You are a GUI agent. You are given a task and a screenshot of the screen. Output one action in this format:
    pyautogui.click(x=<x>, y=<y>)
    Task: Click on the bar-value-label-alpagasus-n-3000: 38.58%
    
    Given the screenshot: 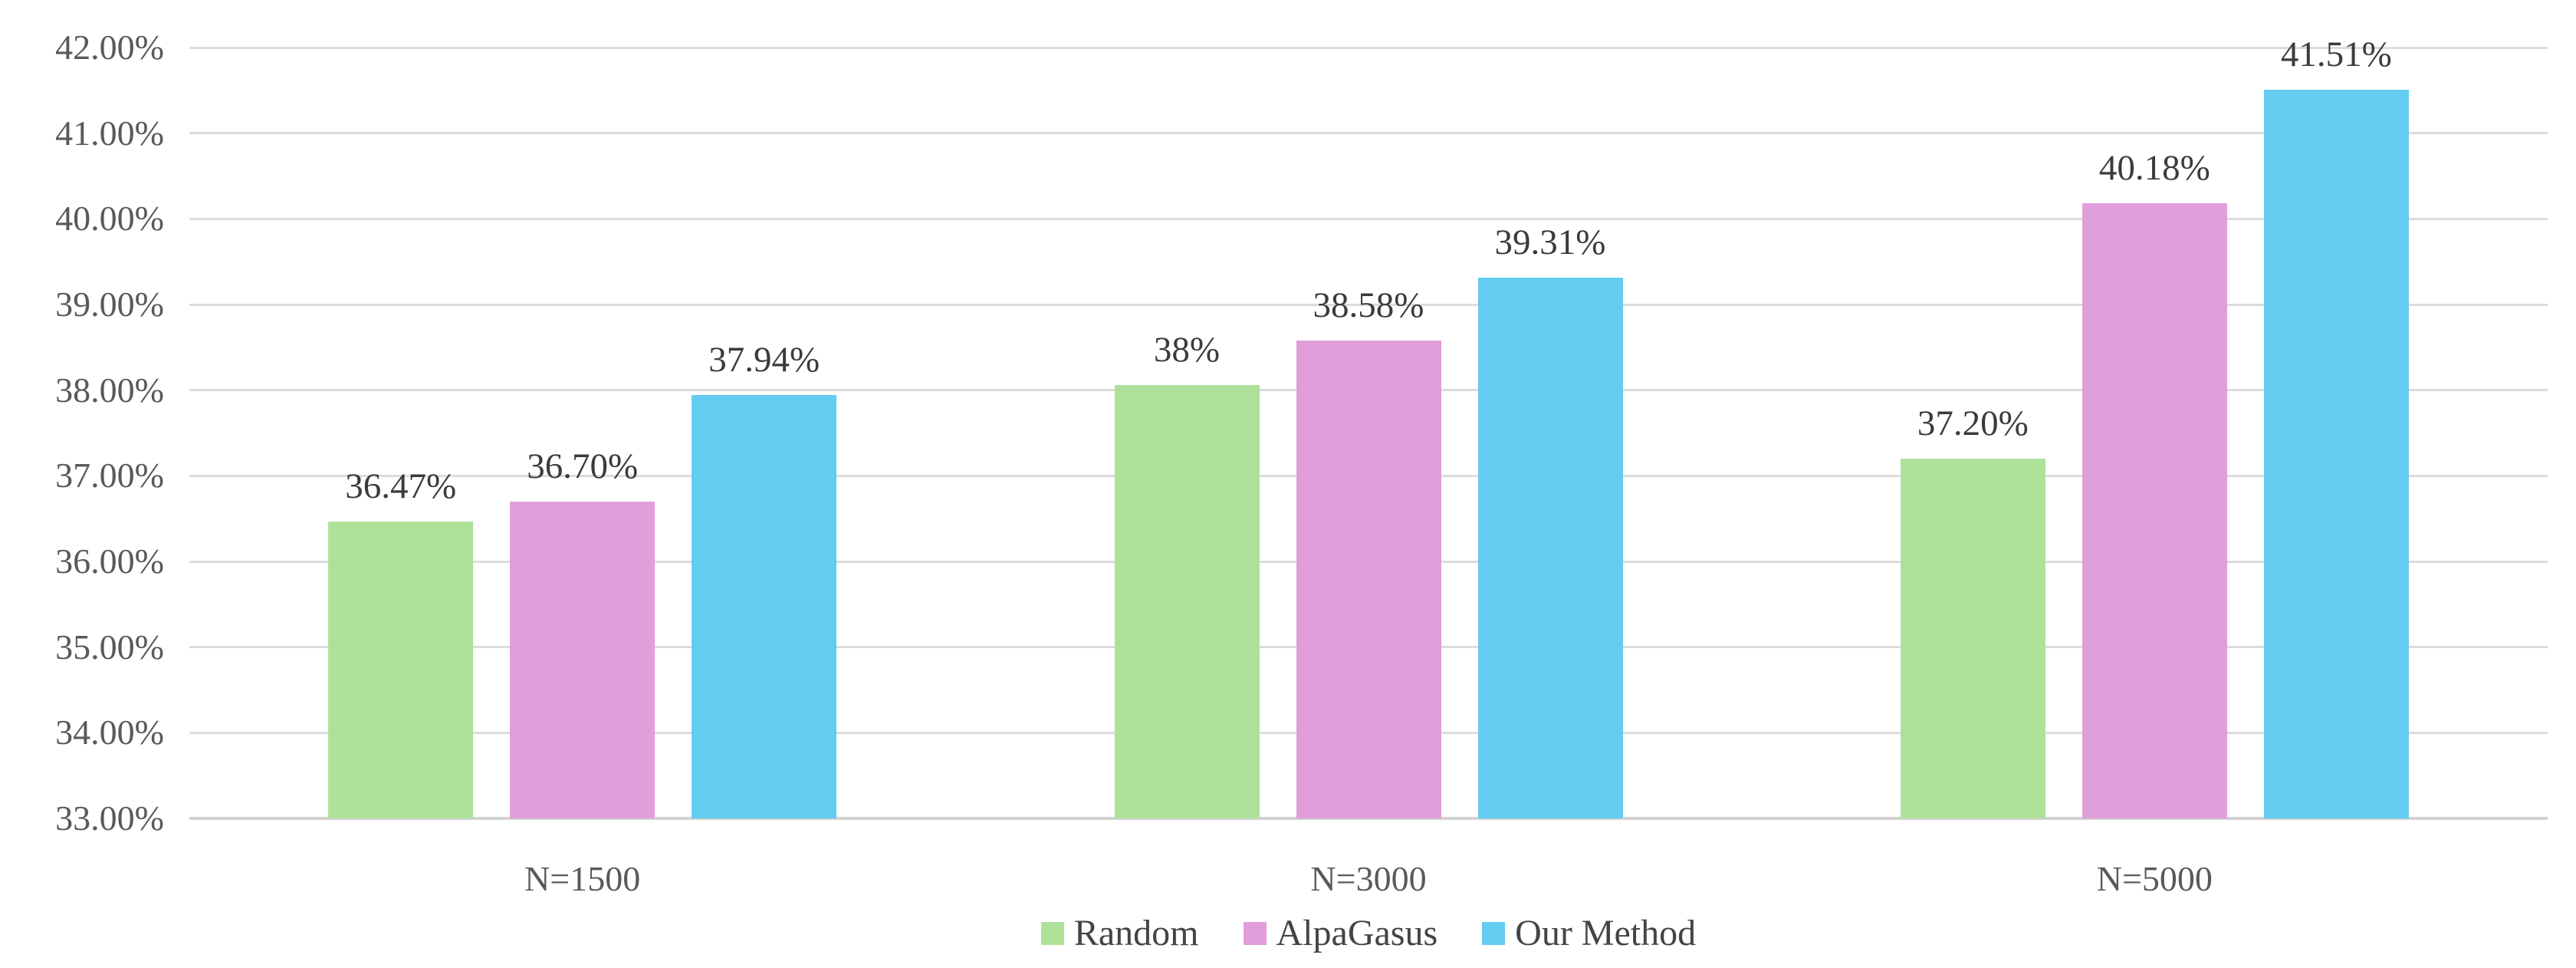 What is the action you would take?
    pyautogui.click(x=1368, y=305)
    